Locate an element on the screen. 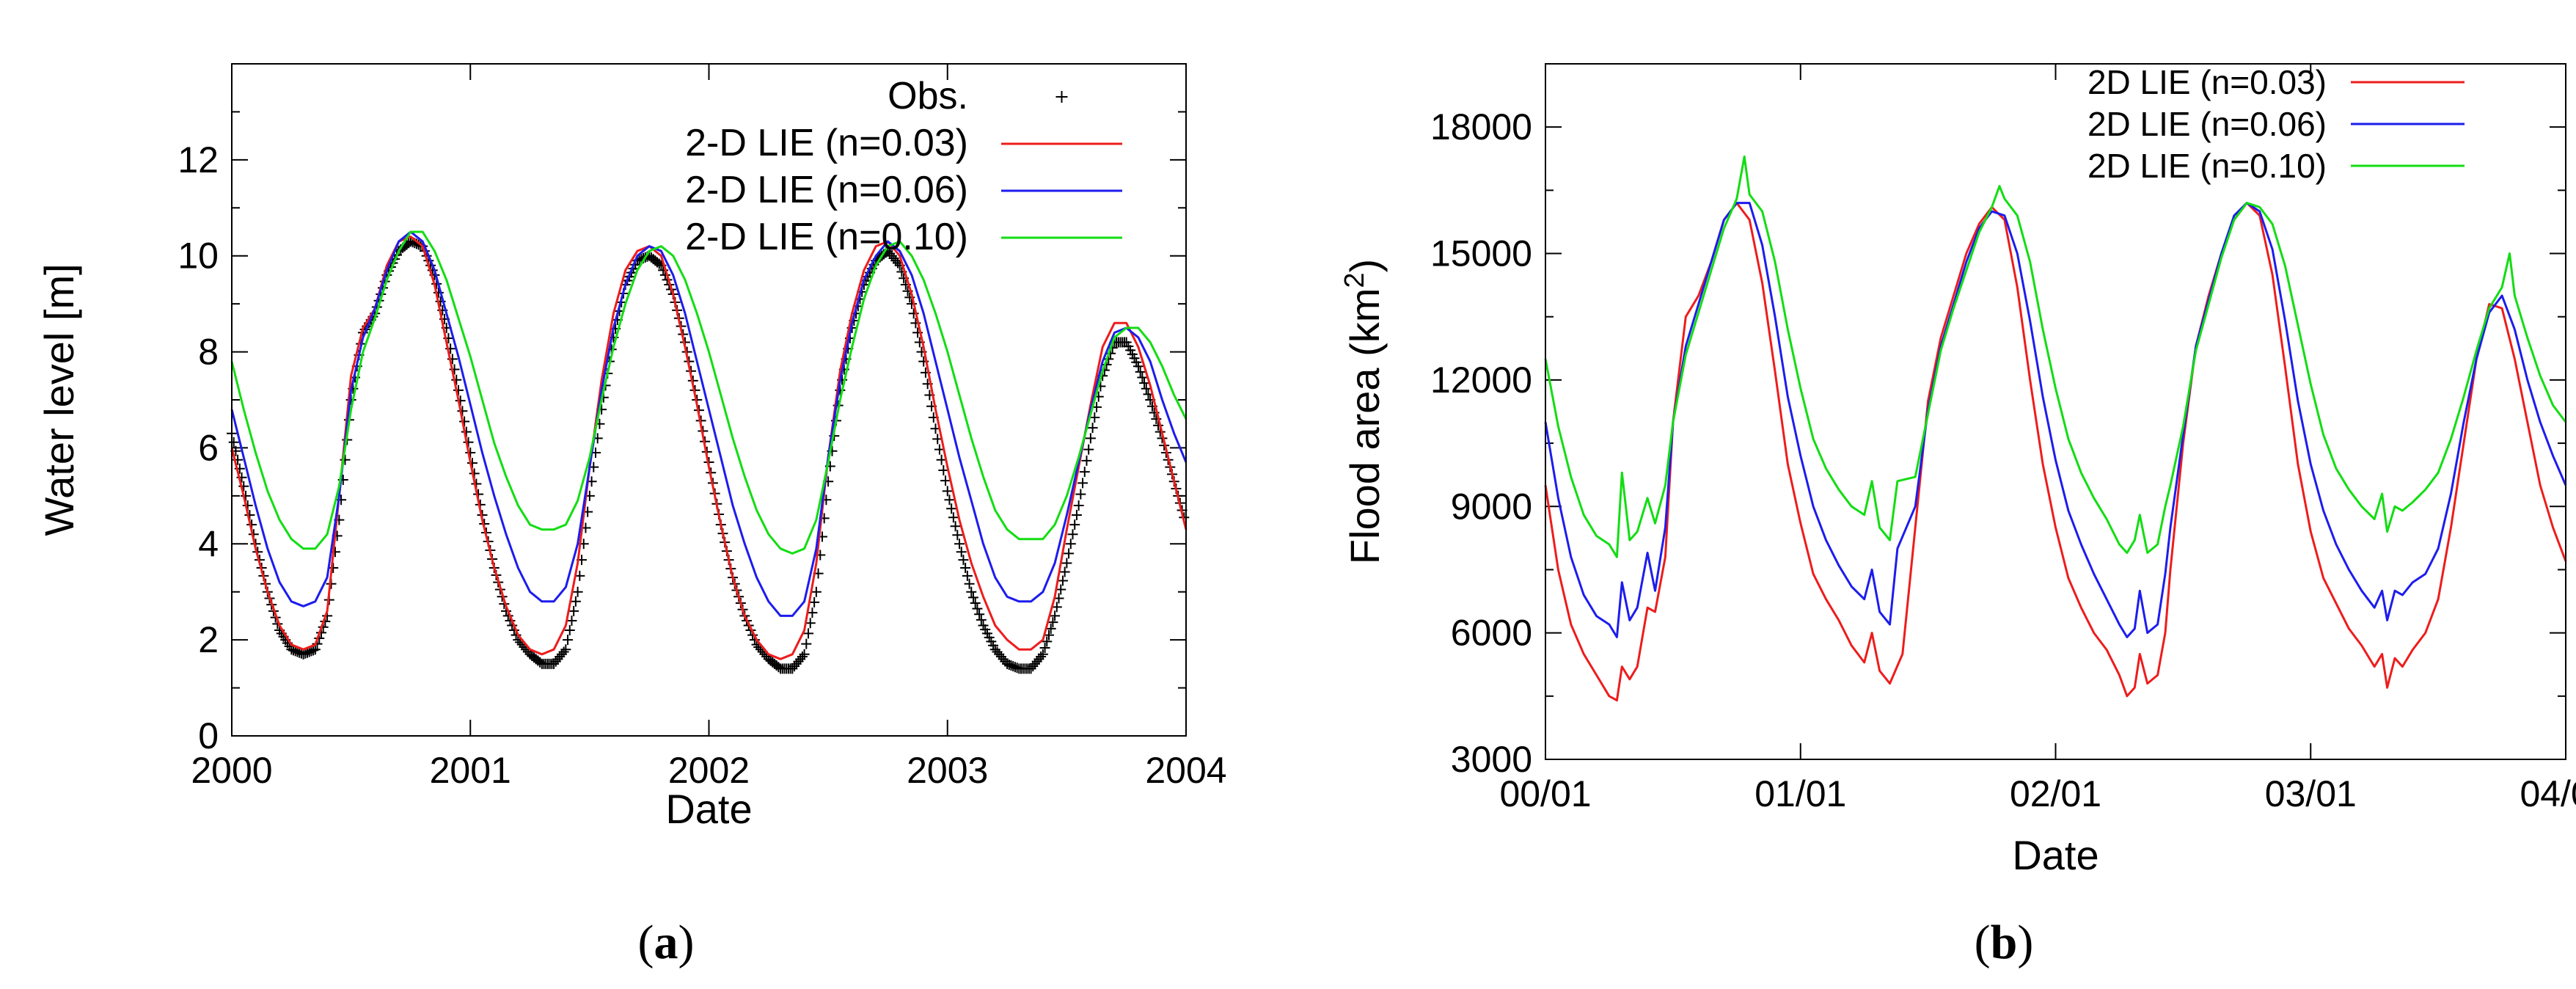 The height and width of the screenshot is (989, 2576). y-tick-label: 15000 is located at coordinates (1481, 254).